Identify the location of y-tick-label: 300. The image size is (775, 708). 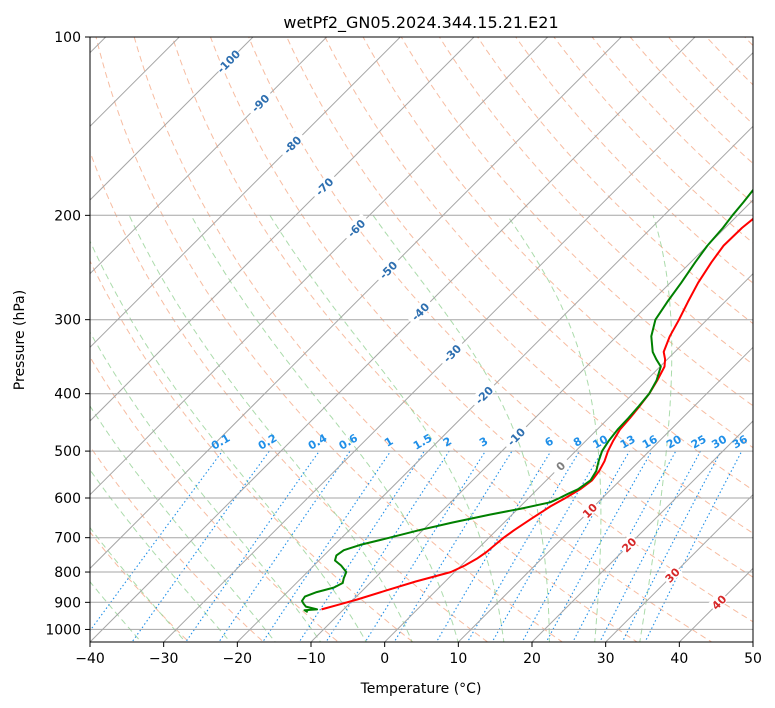
(67, 321).